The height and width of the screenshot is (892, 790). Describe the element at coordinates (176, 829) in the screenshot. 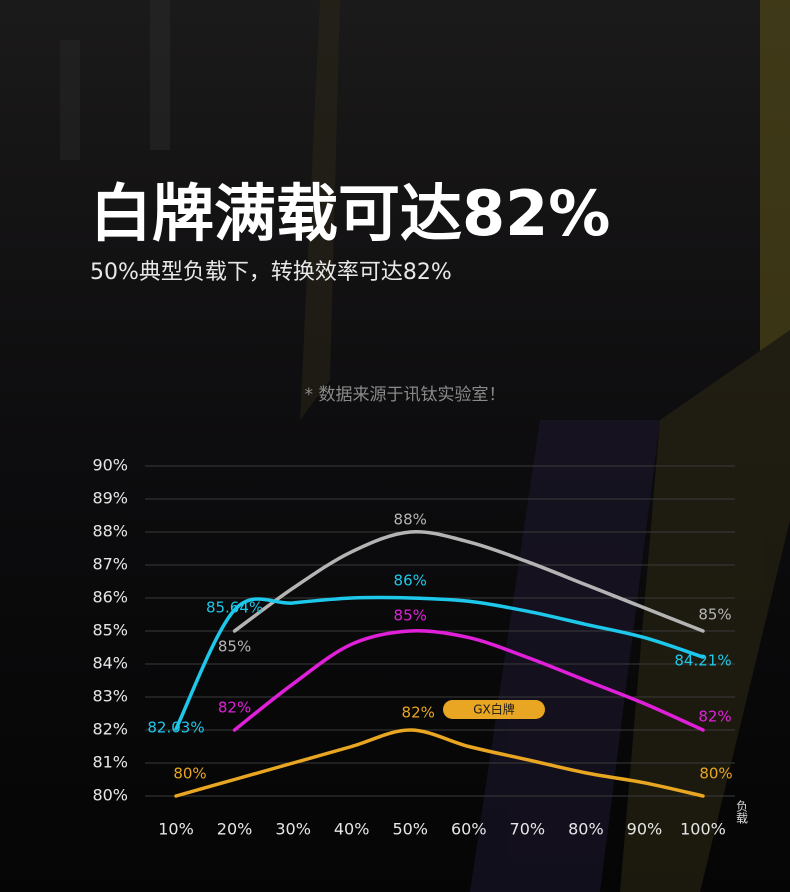

I see `x-tick-label: 10%` at that location.